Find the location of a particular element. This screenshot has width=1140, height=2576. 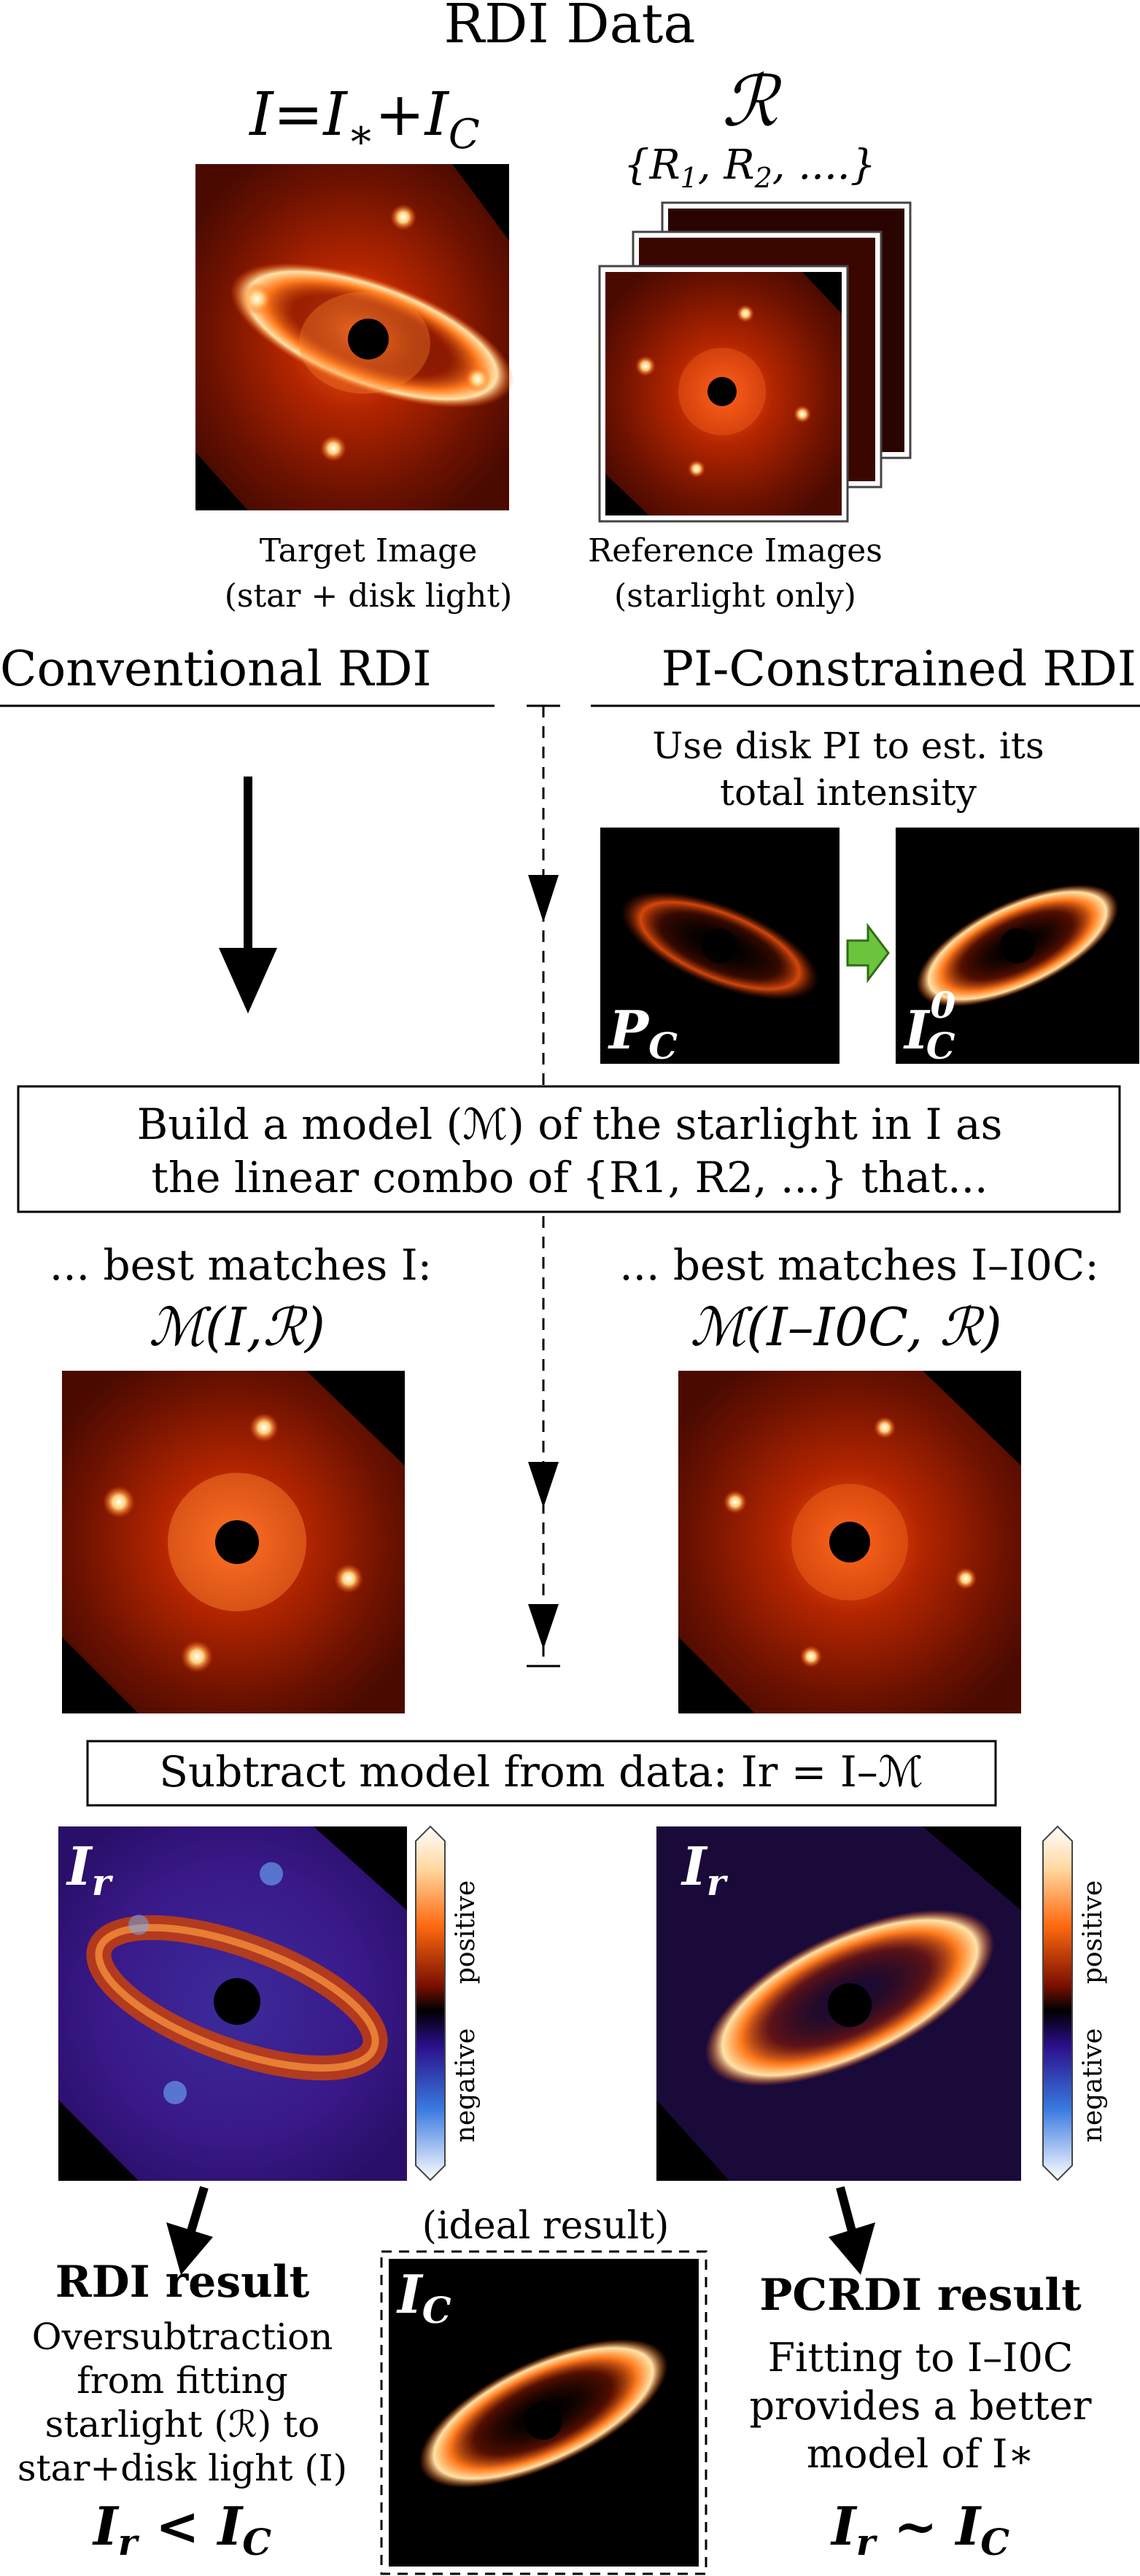

left-result-arrow-shaft is located at coordinates (198, 2209).